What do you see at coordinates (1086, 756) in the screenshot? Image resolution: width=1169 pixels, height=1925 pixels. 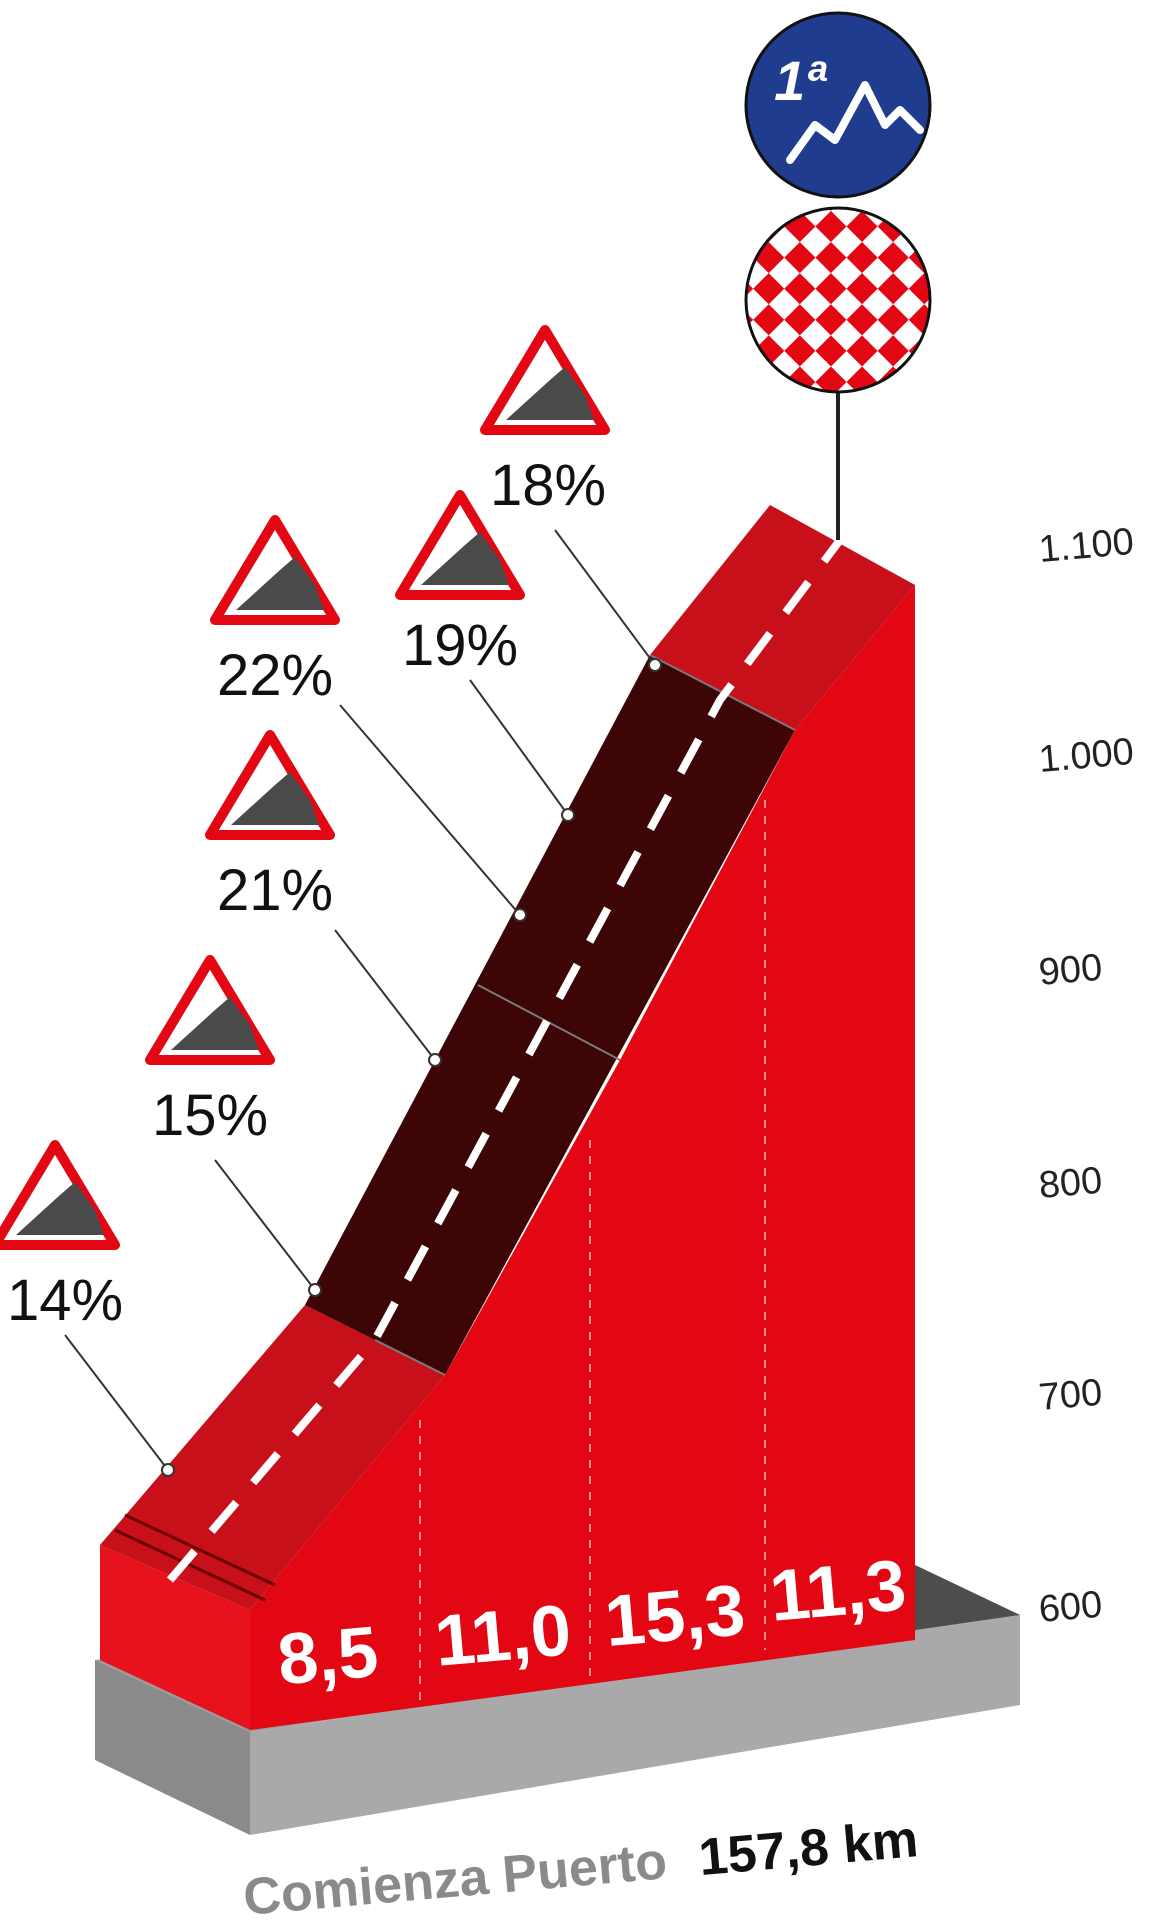 I see `altitude-tick-1000: 1.000` at bounding box center [1086, 756].